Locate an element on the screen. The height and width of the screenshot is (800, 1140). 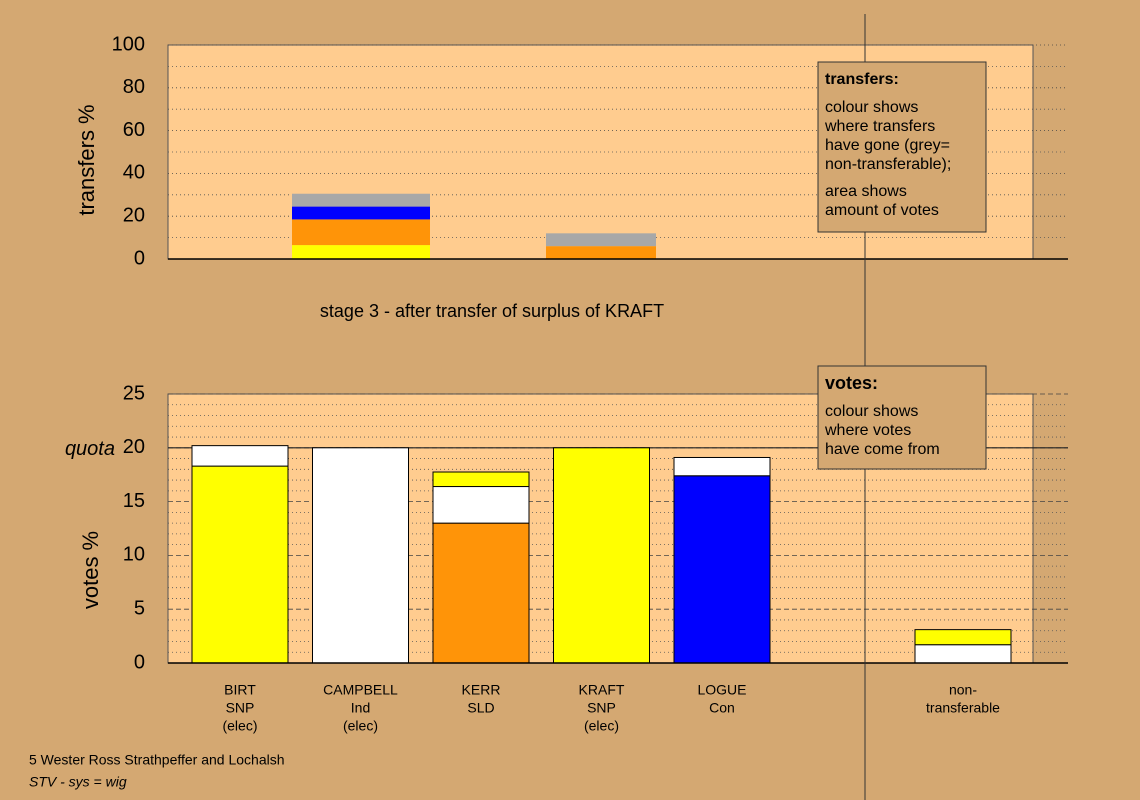
x-tick-label: BIRT is located at coordinates (240, 690).